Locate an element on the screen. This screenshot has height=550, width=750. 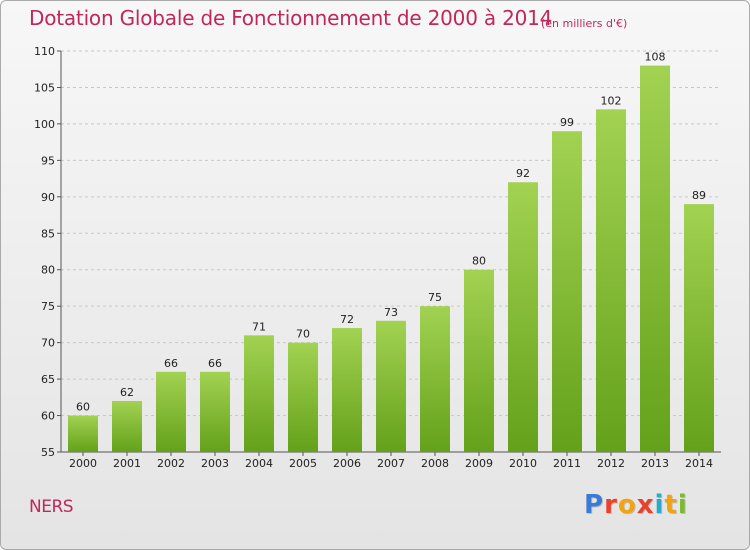
y-tick-label: 100 is located at coordinates (44, 124).